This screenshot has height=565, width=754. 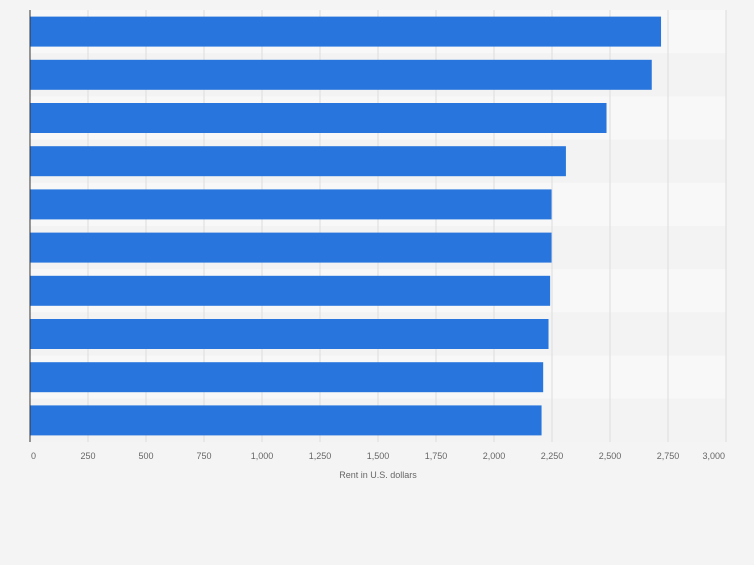 I want to click on x-axis-label: Rent in U.S. dollars, so click(x=378, y=475).